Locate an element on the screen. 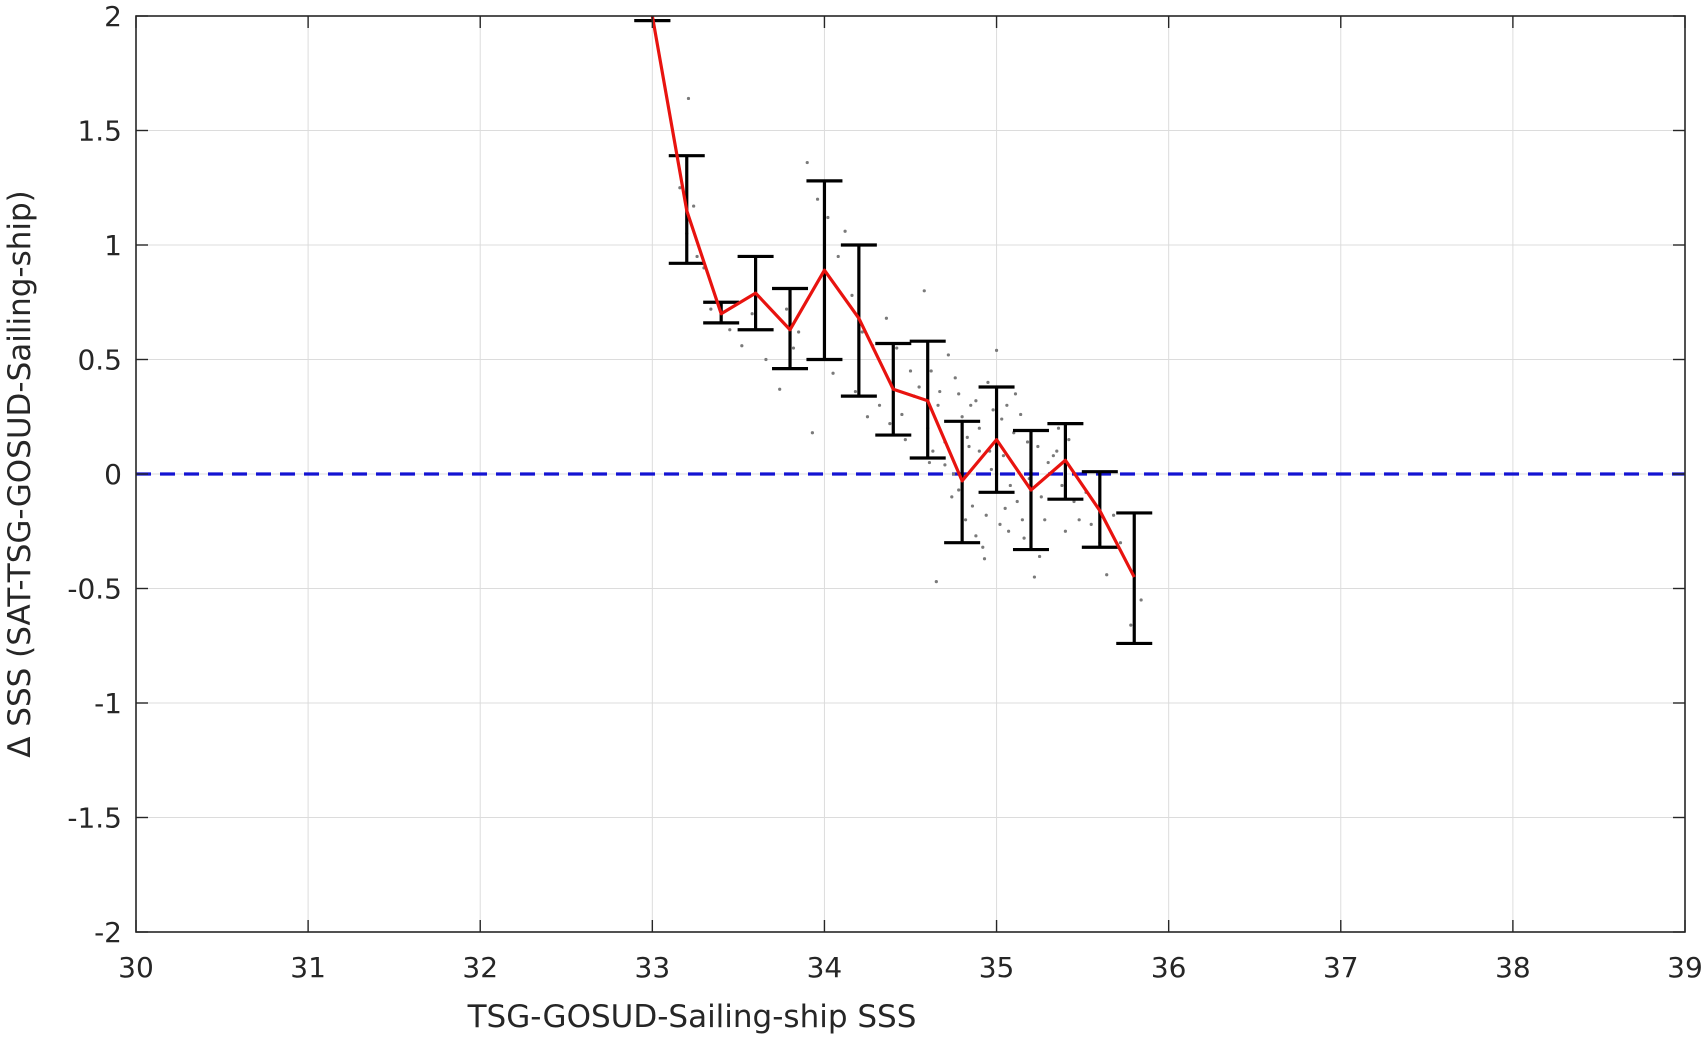 Image resolution: width=1706 pixels, height=1039 pixels. y-tick-label: -0.5 is located at coordinates (94, 589).